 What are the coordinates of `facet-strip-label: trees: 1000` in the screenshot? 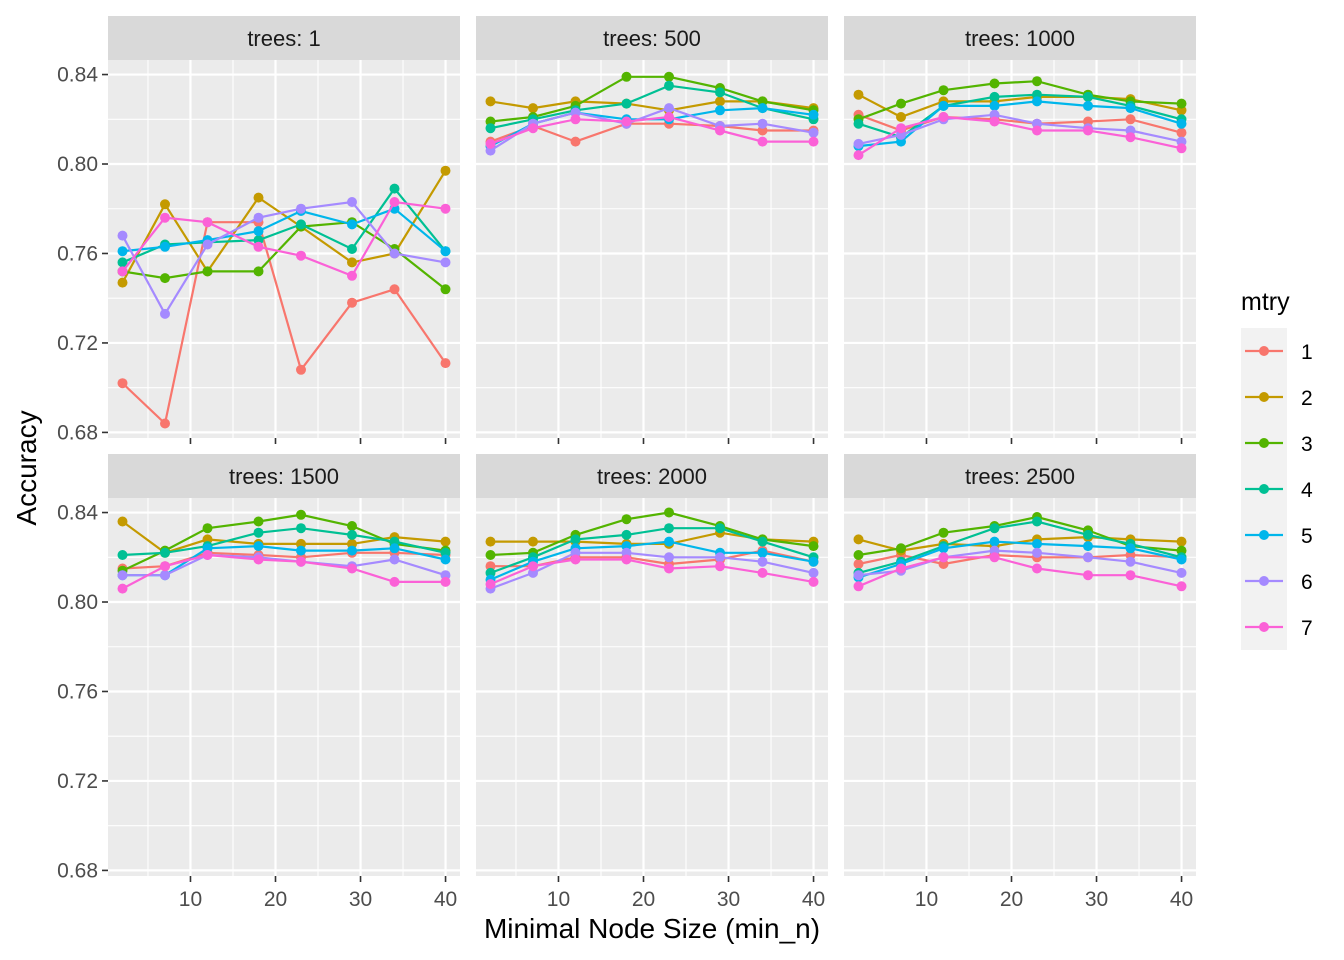 It's located at (1020, 38).